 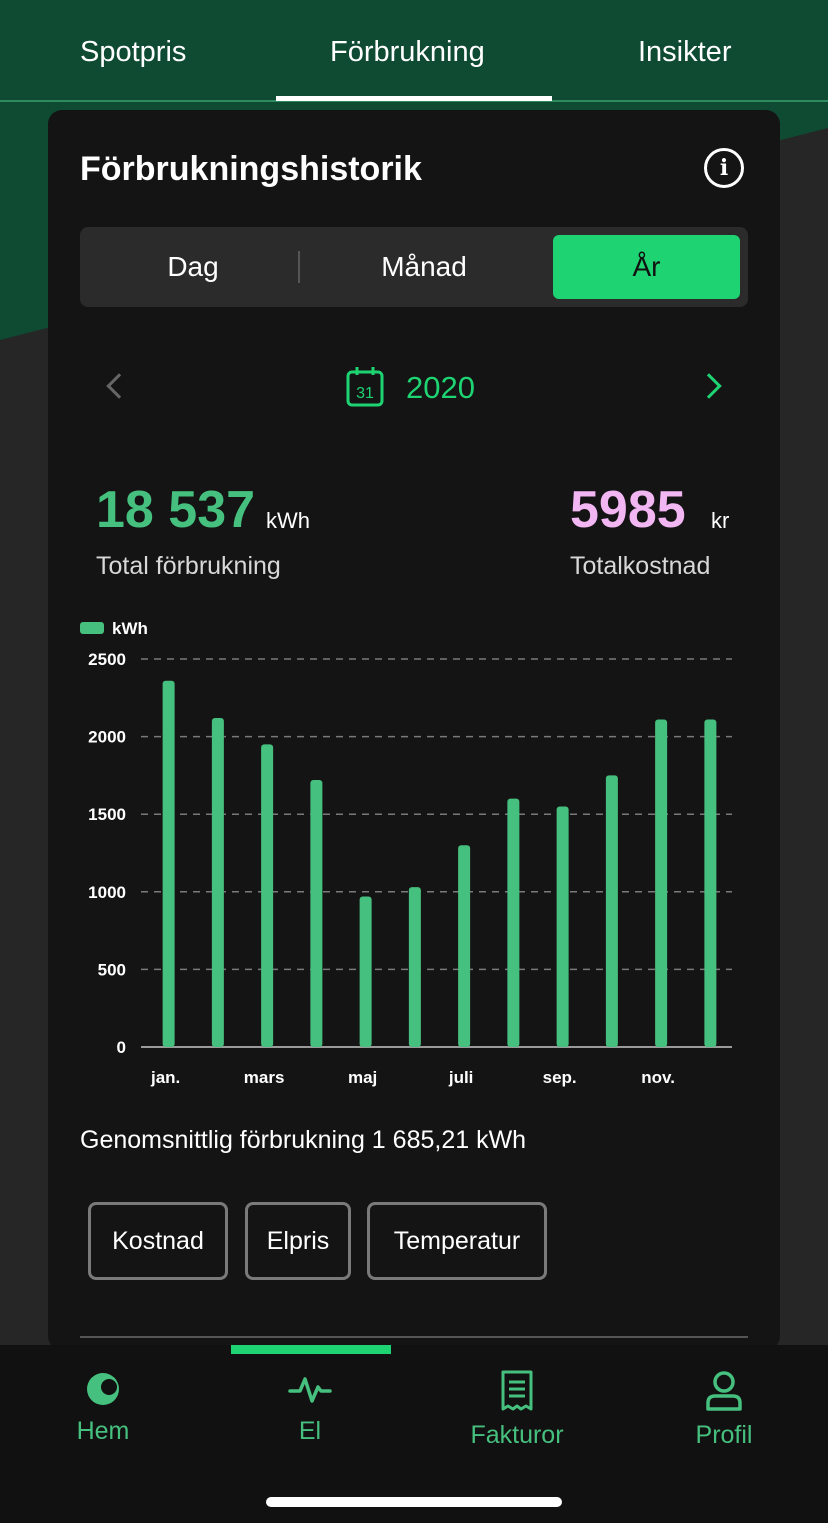 I want to click on y-tick-label: 0, so click(x=121, y=1047).